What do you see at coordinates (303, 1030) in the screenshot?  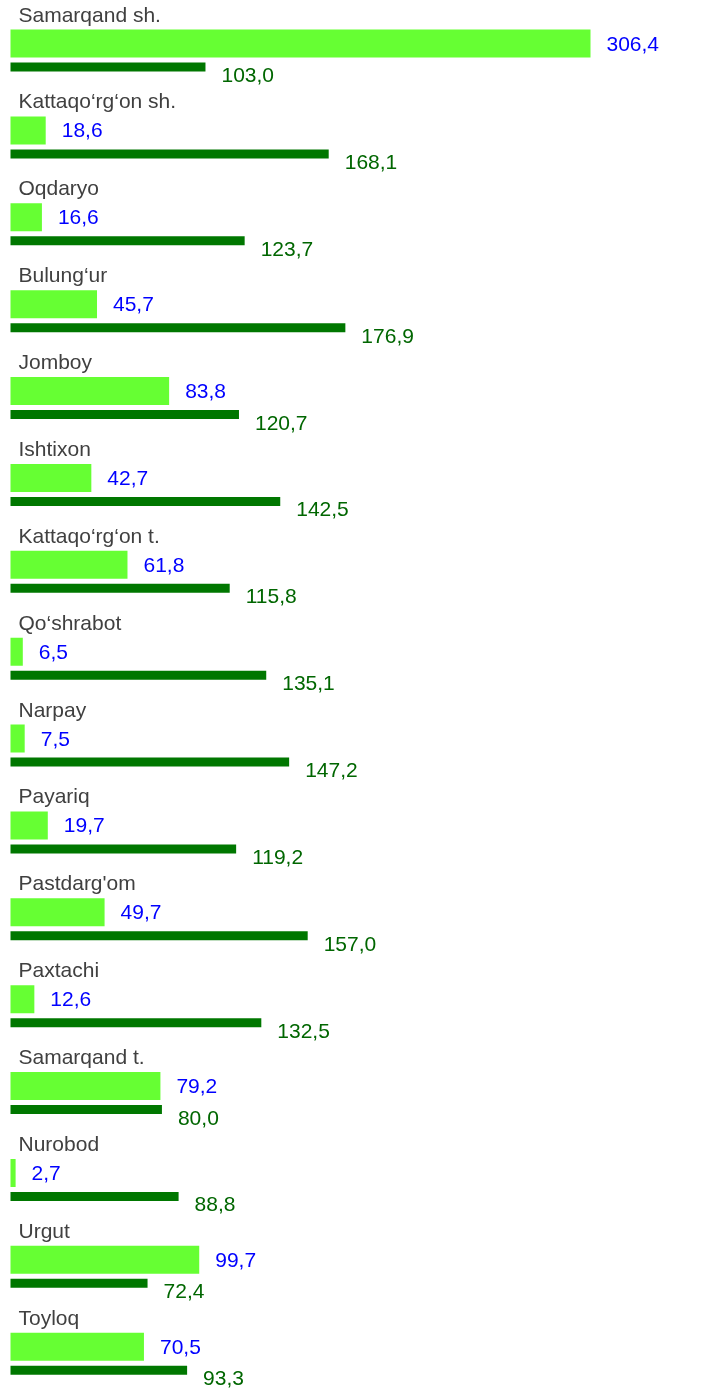 I see `data-label: 132,5` at bounding box center [303, 1030].